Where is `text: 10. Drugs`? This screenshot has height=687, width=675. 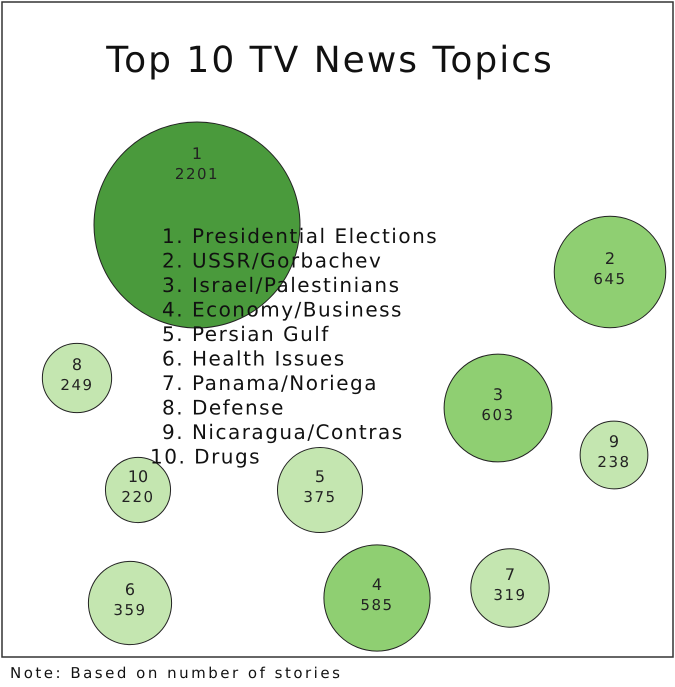 text: 10. Drugs is located at coordinates (206, 456).